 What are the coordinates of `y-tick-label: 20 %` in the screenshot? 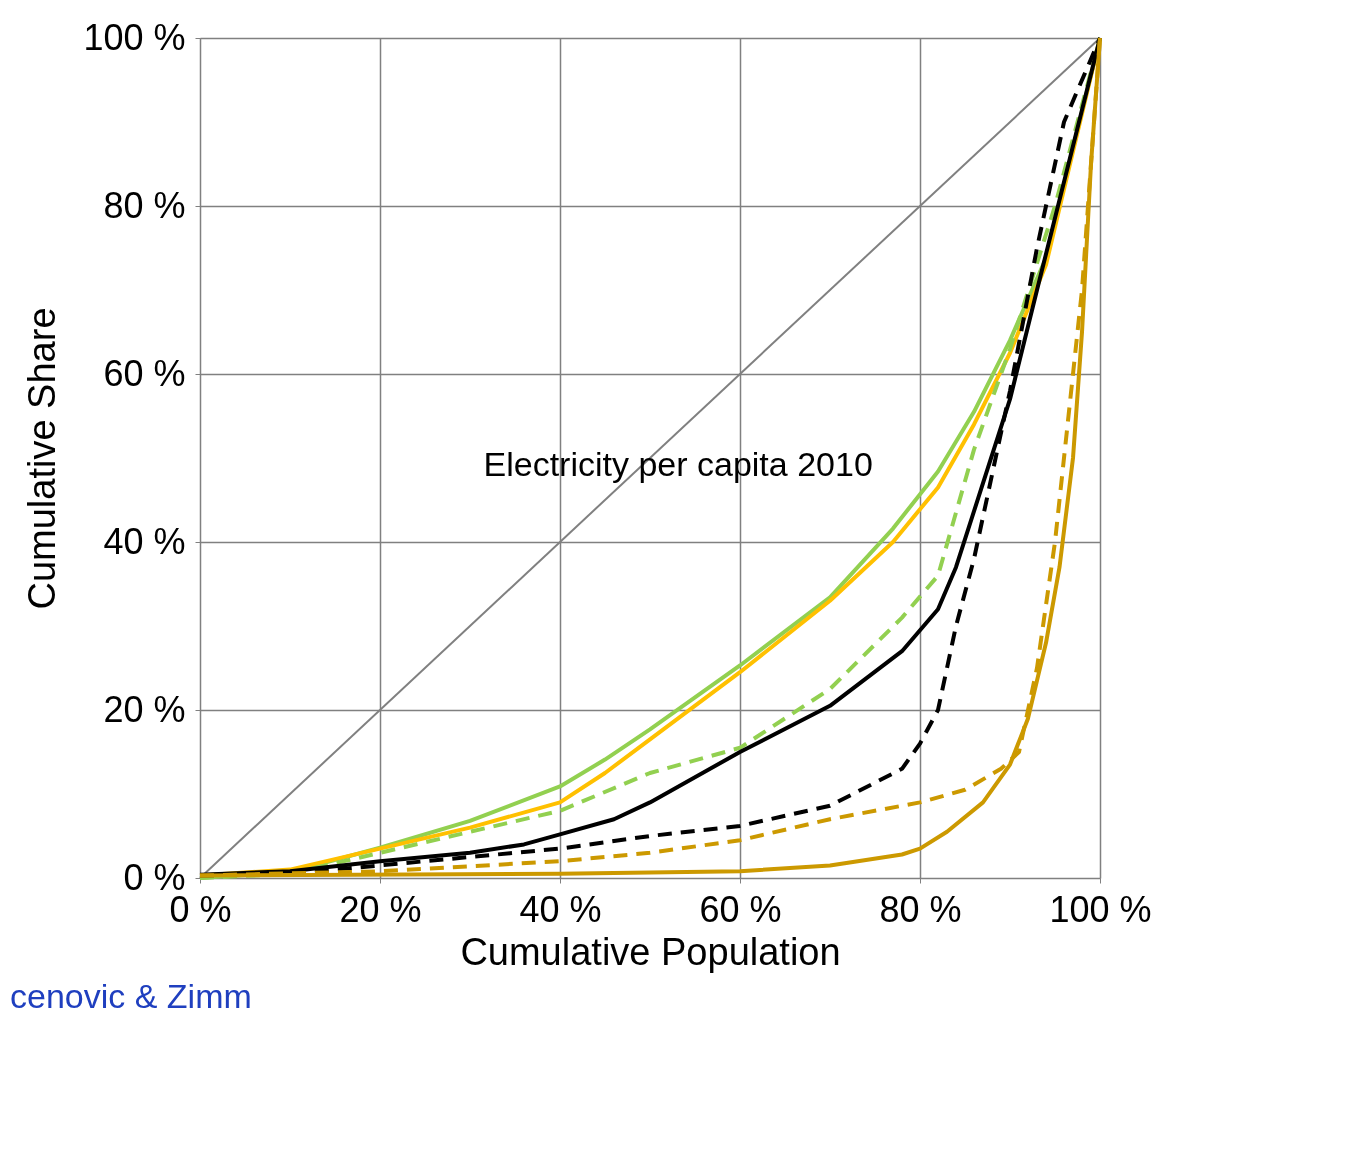 It's located at (144, 709).